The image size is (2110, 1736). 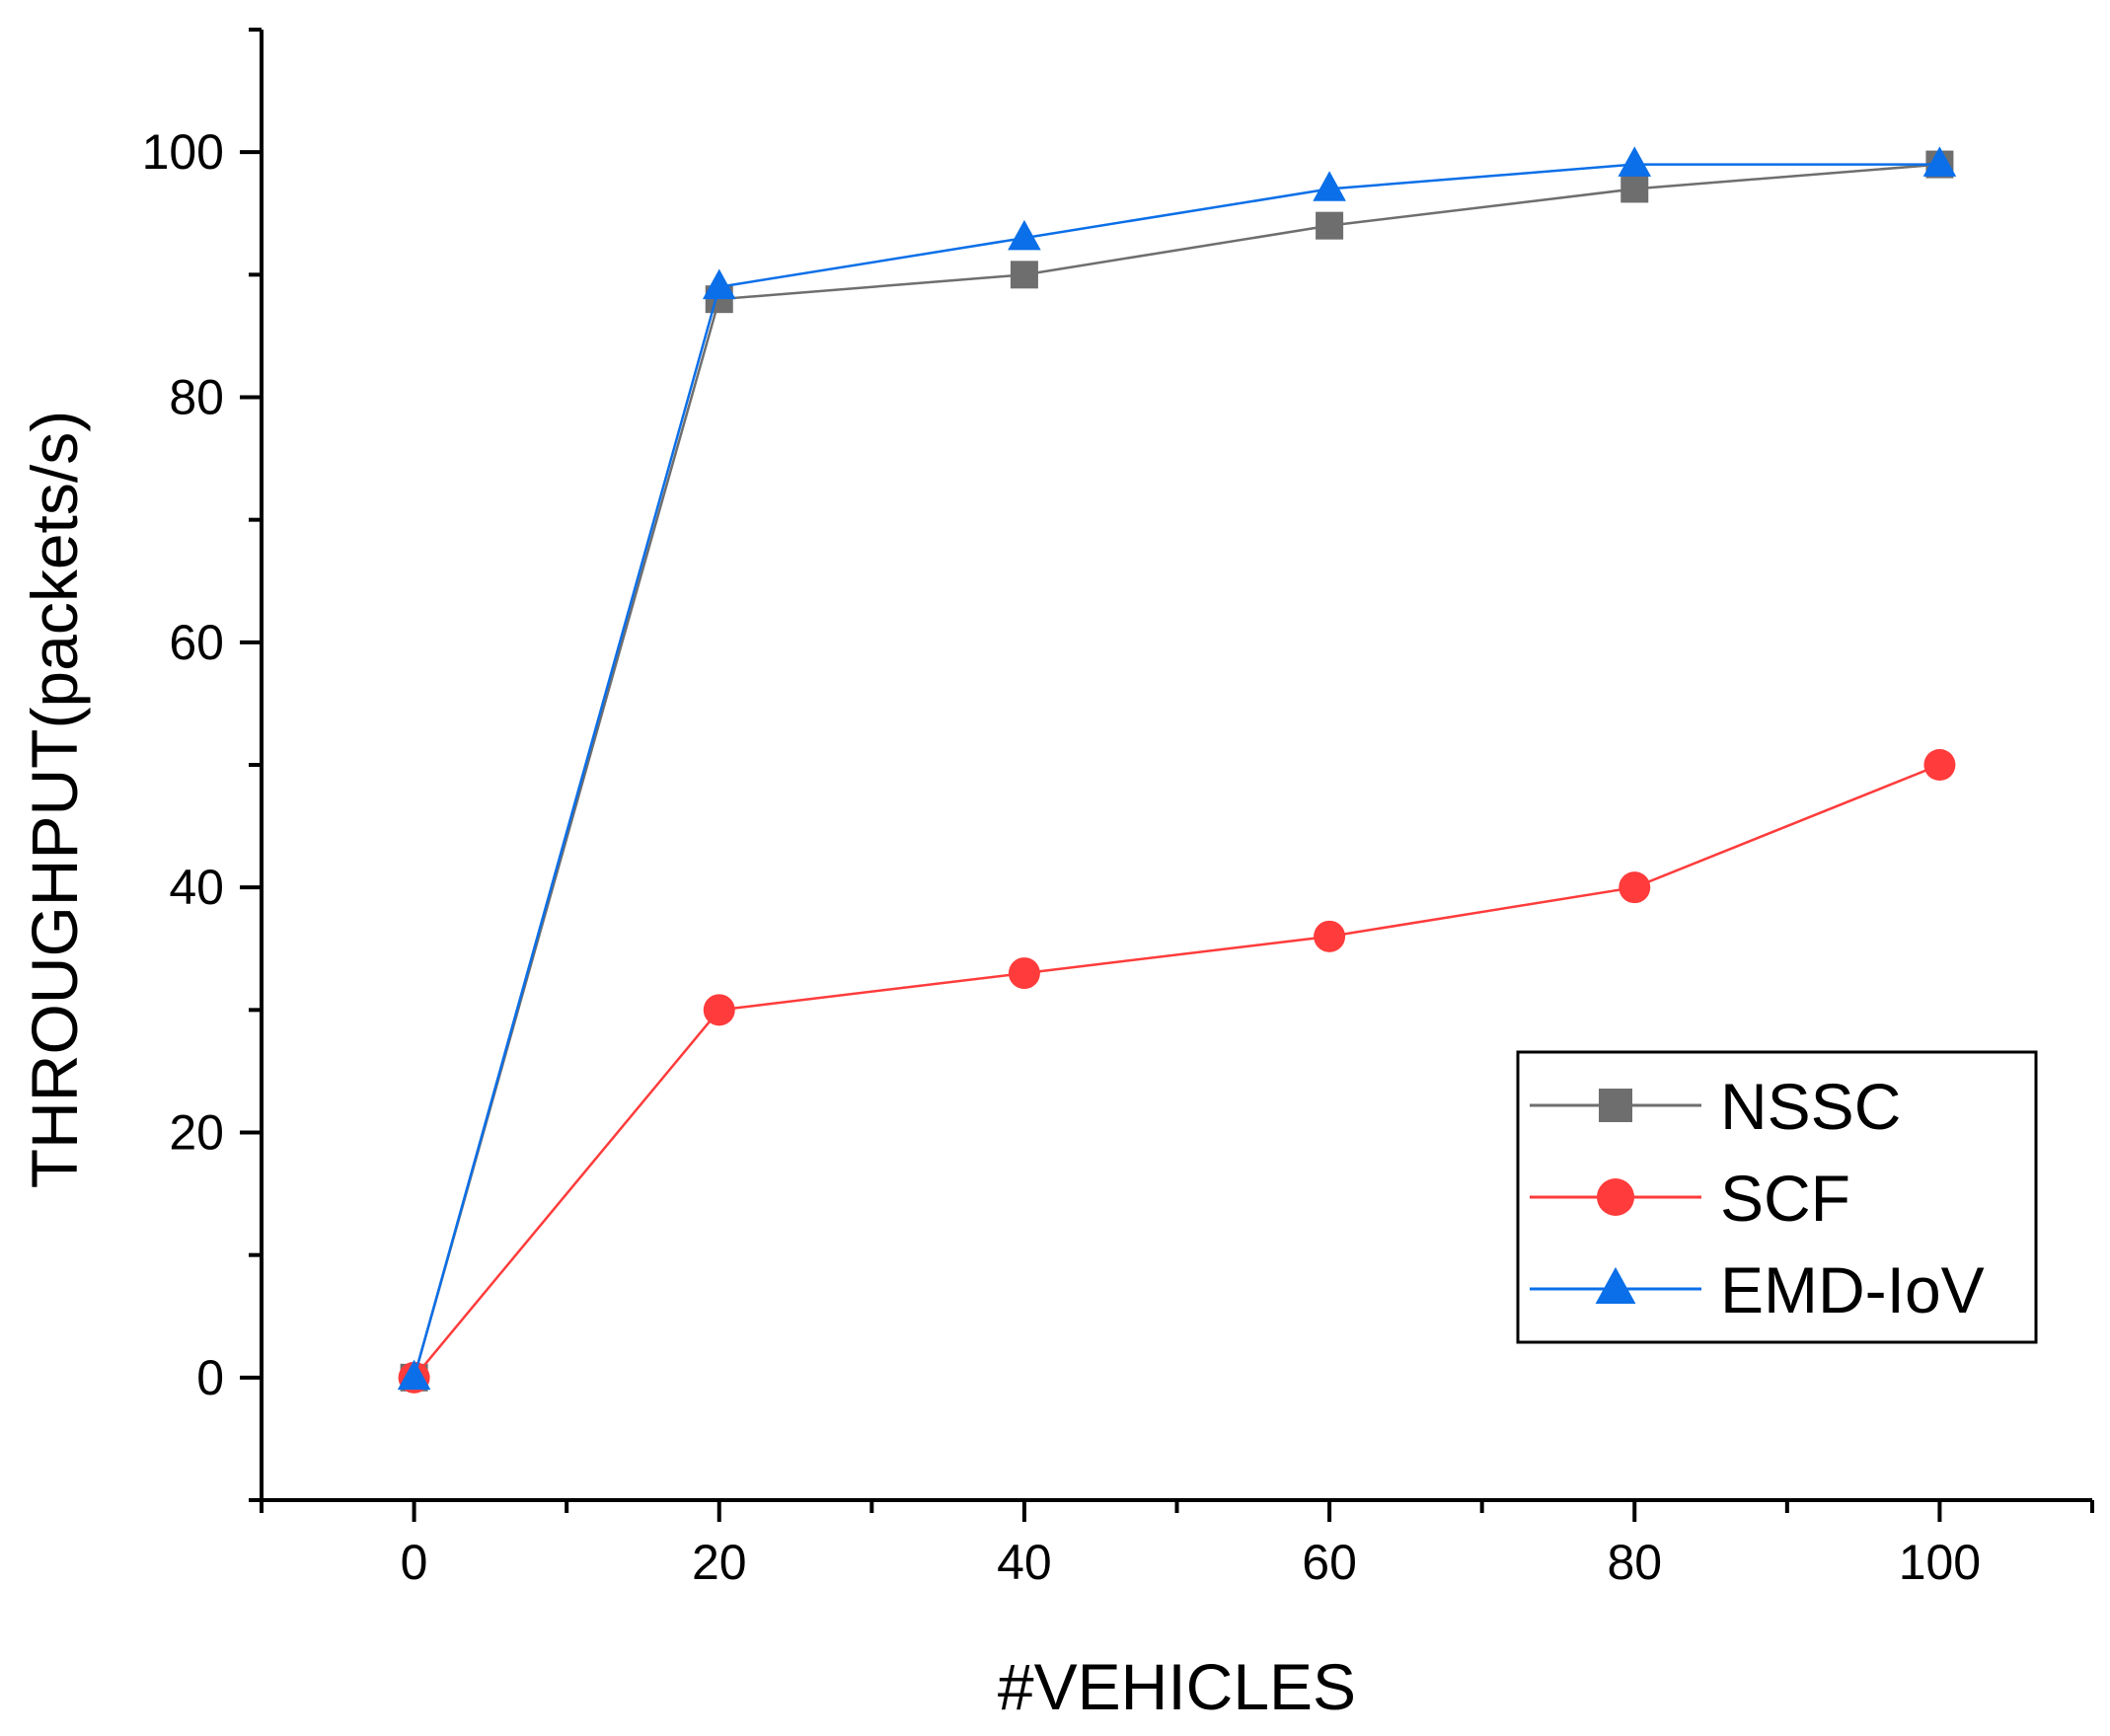 What do you see at coordinates (1177, 1686) in the screenshot?
I see `x-axis-title: #VEHICLES` at bounding box center [1177, 1686].